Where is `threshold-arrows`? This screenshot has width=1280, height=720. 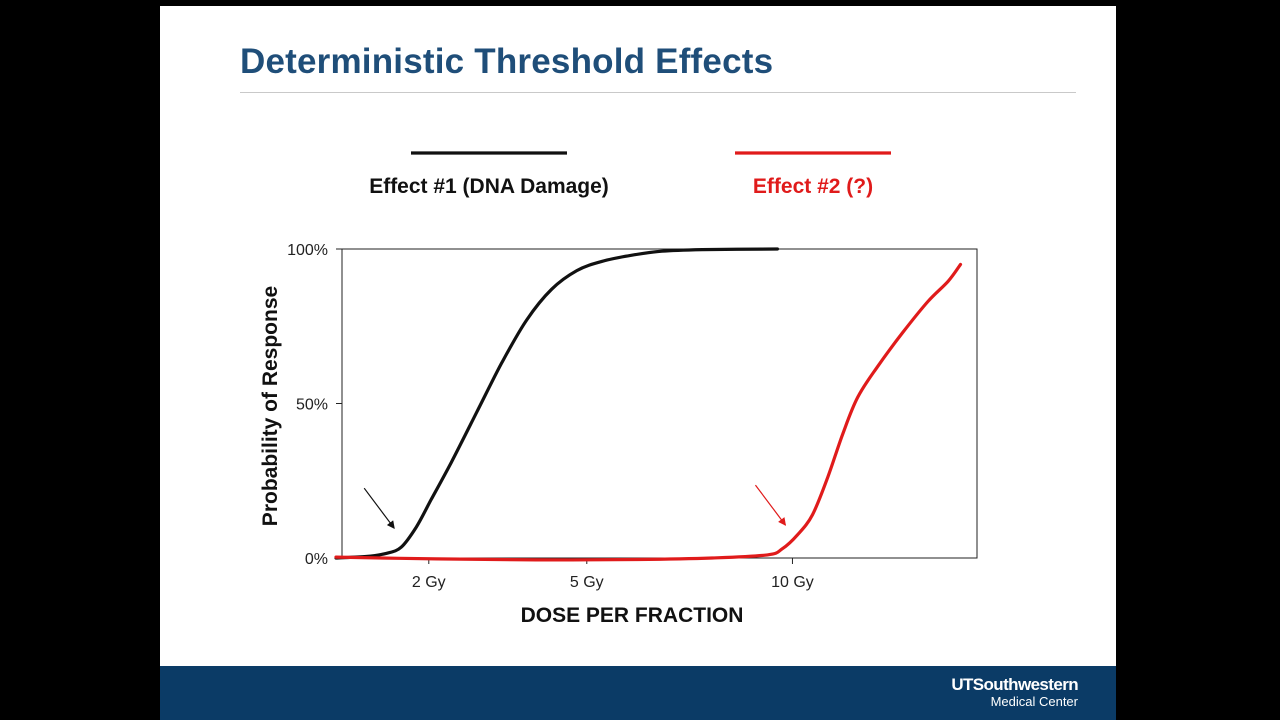 threshold-arrows is located at coordinates (575, 506).